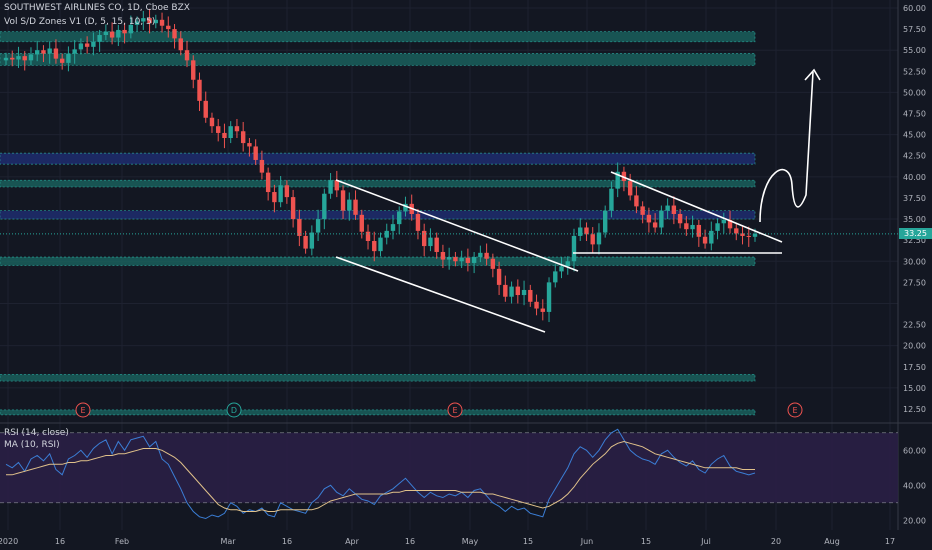 This screenshot has width=932, height=550. I want to click on price-tick-label: 60.00, so click(914, 8).